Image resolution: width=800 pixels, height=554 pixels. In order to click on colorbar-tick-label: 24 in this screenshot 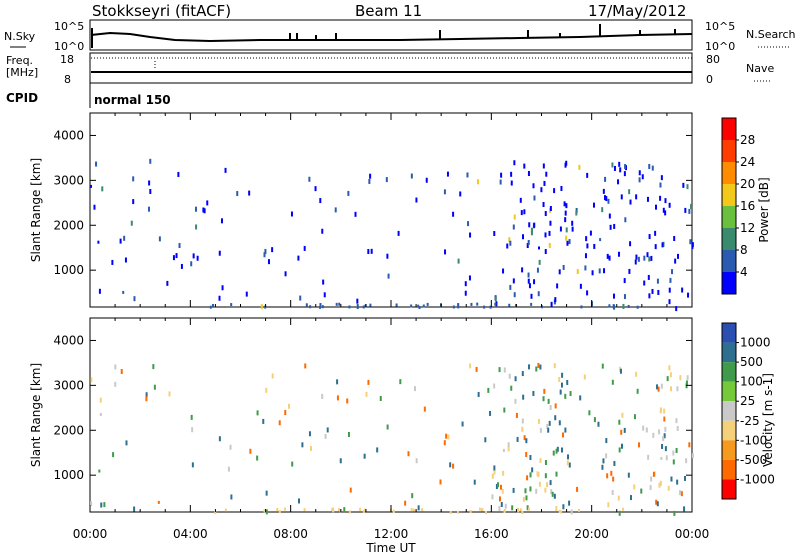, I will do `click(747, 162)`.